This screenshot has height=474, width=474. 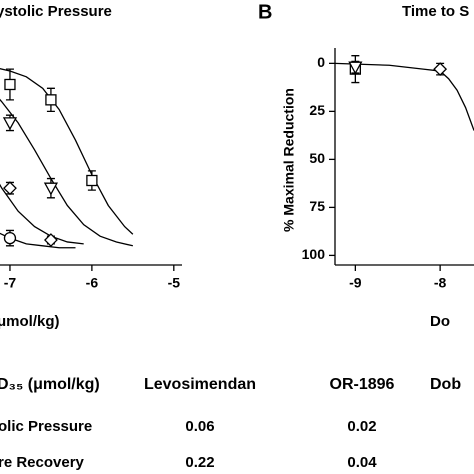 I want to click on cell: 0.22, so click(x=199, y=462).